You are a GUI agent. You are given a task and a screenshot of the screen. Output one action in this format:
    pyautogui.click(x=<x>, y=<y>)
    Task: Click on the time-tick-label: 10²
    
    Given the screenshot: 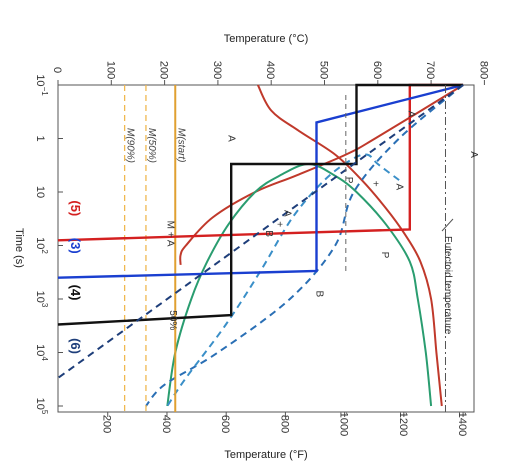 What is the action you would take?
    pyautogui.click(x=41, y=245)
    